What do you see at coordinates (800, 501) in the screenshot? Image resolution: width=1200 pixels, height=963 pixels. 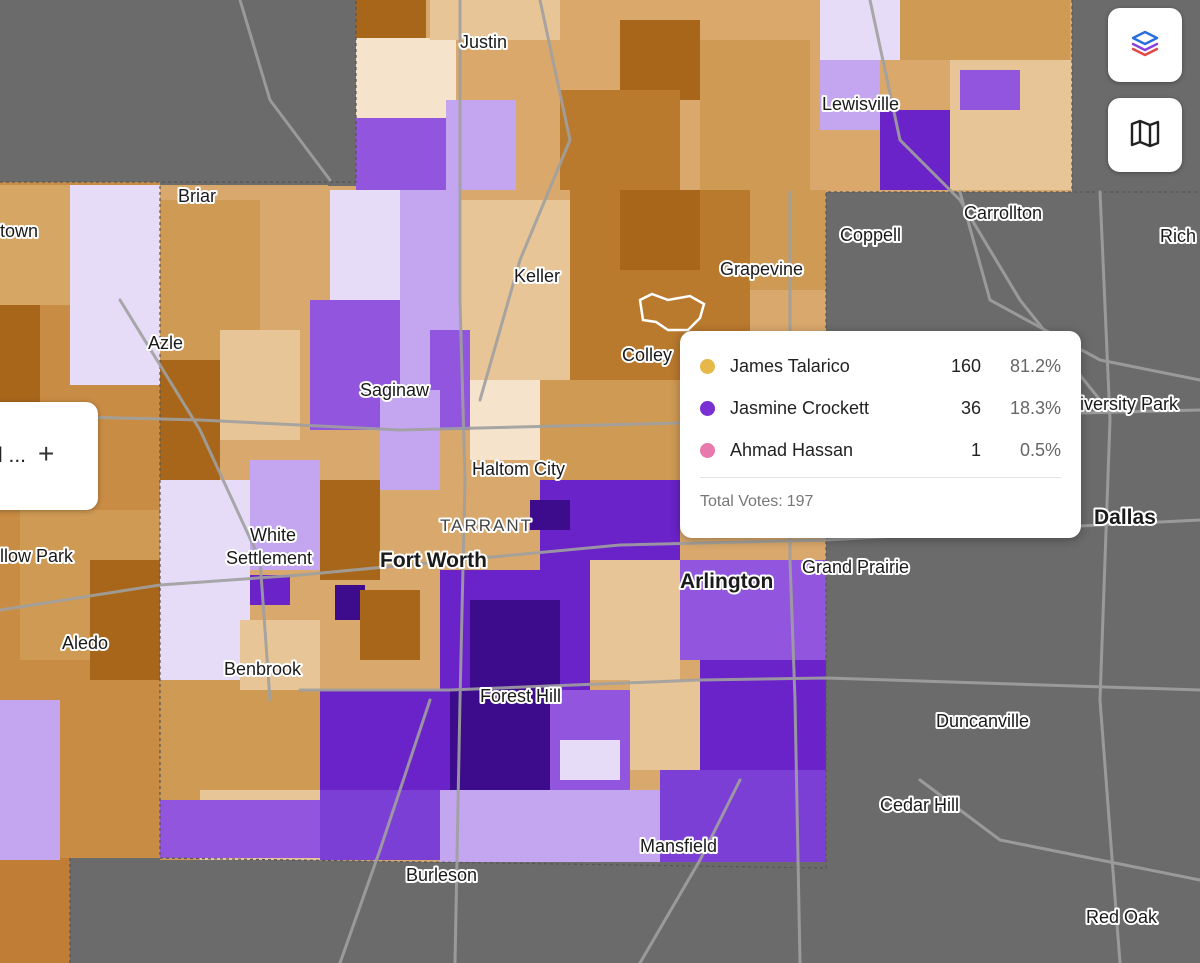 I see `total-votes-value: 197` at bounding box center [800, 501].